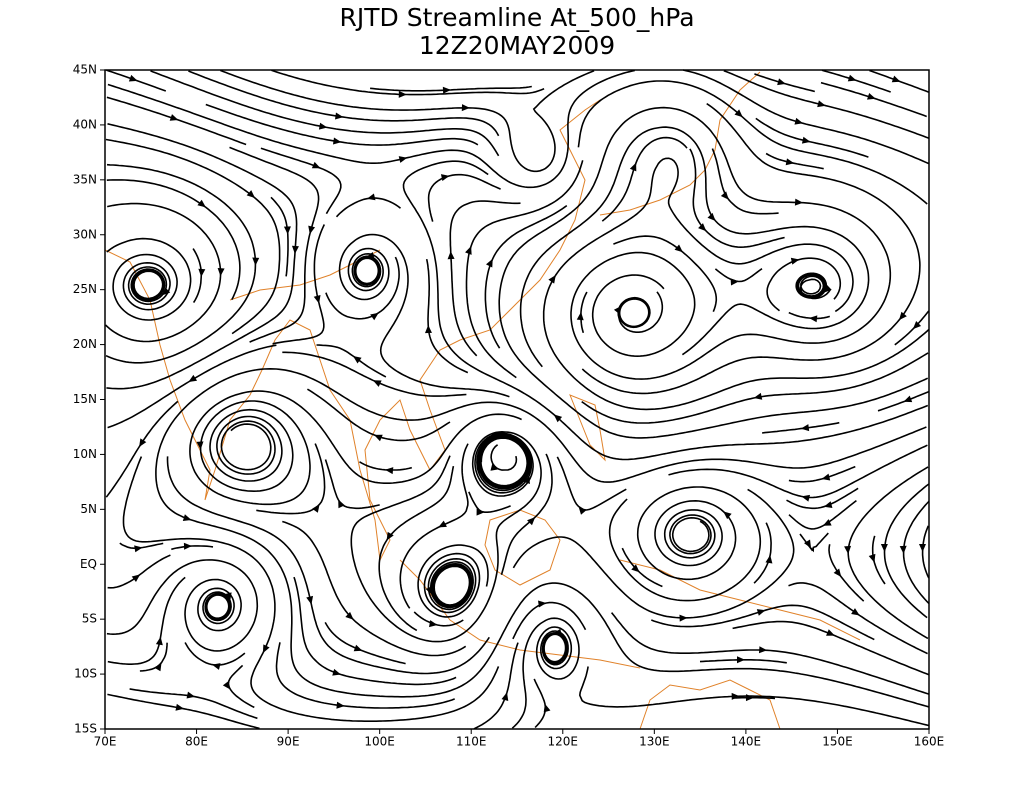 The height and width of the screenshot is (800, 1035). Describe the element at coordinates (85, 124) in the screenshot. I see `y-tick-label: 40N` at that location.